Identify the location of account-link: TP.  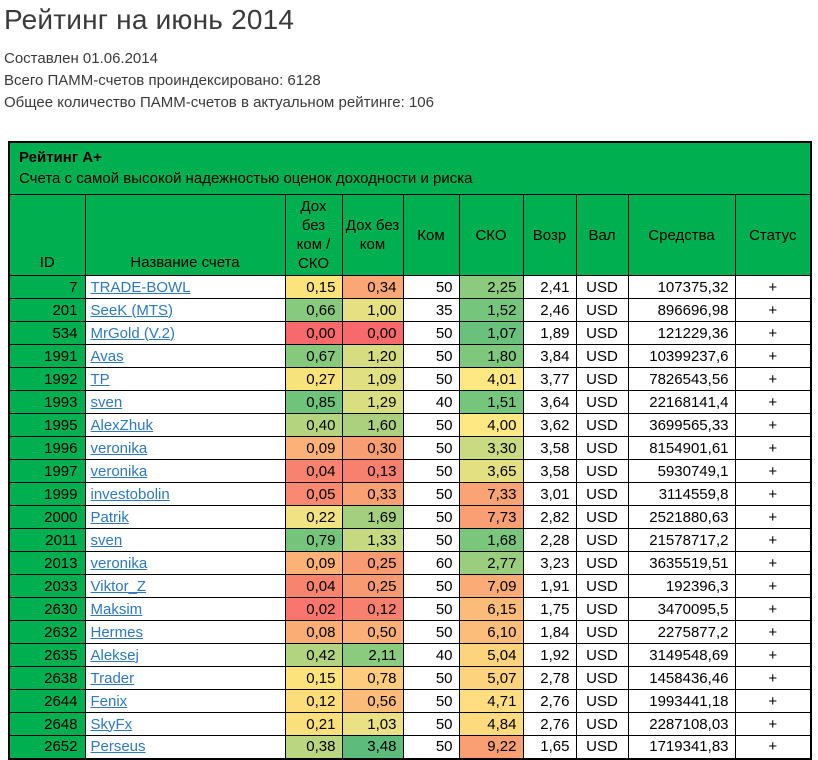
(100, 379).